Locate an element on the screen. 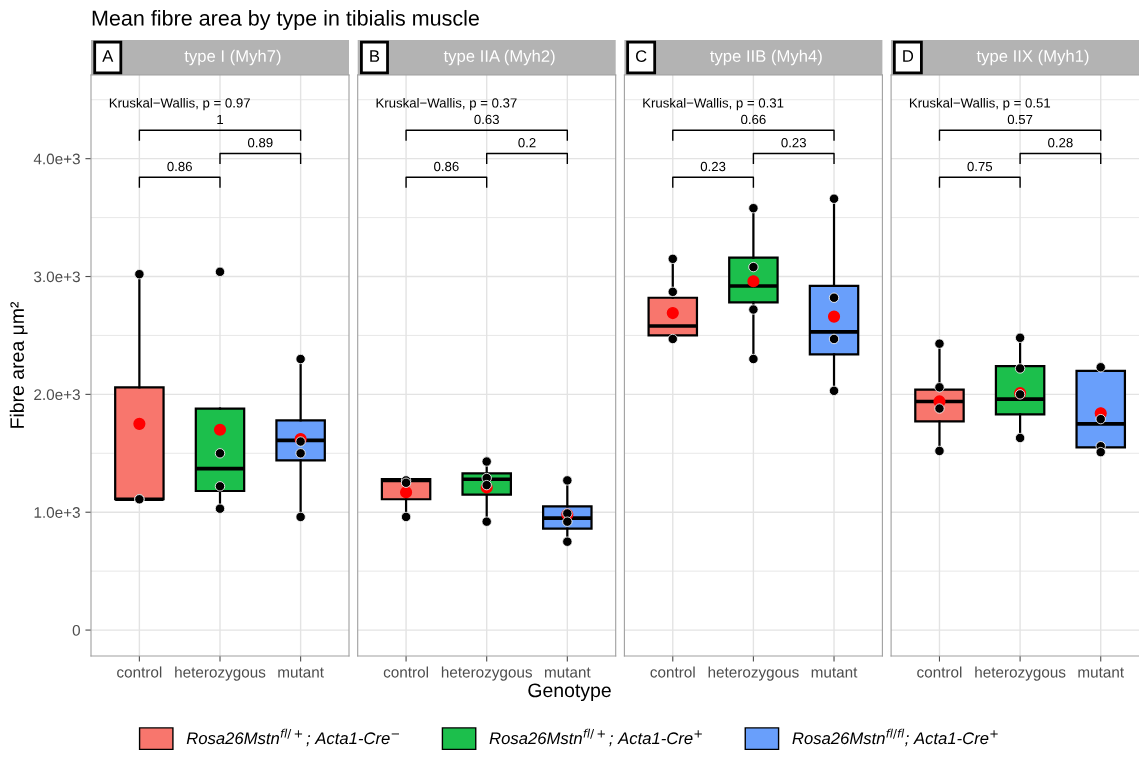 Image resolution: width=1139 pixels, height=776 pixels. annotation: 0.66 is located at coordinates (753, 119).